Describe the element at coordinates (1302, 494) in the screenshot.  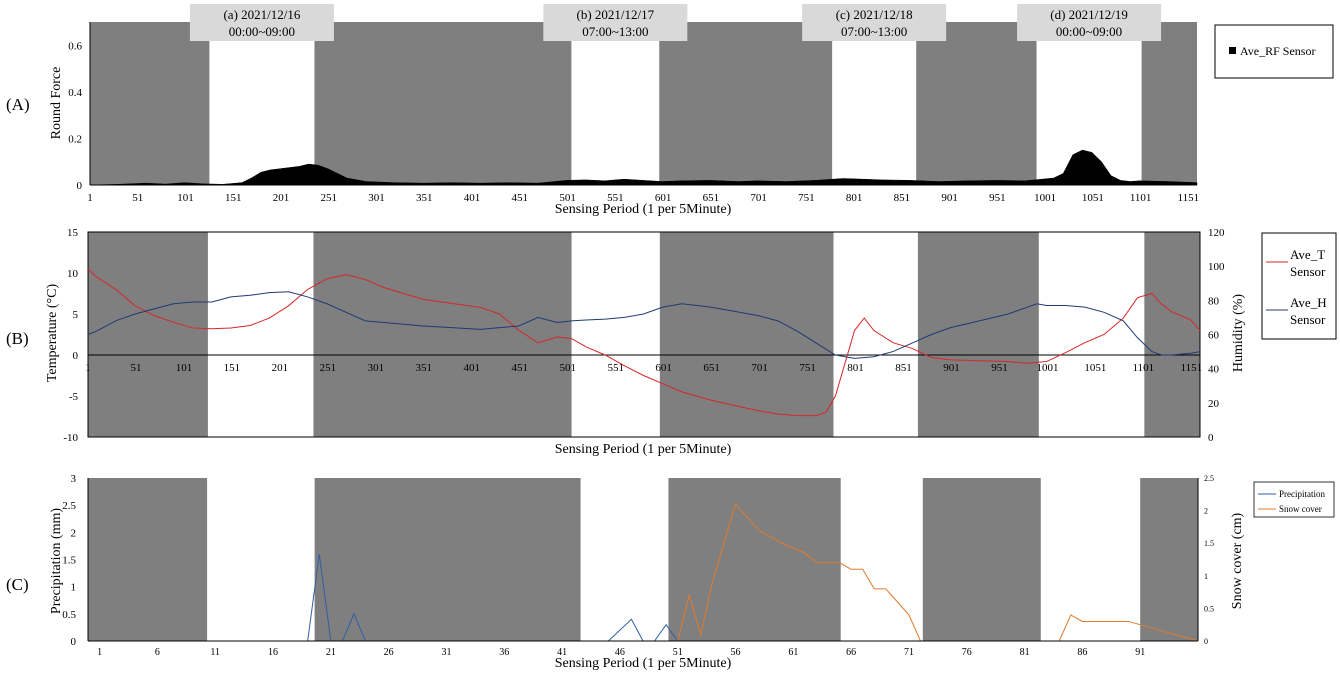
I see `panel-c-legend-precip-label: Precipitation` at that location.